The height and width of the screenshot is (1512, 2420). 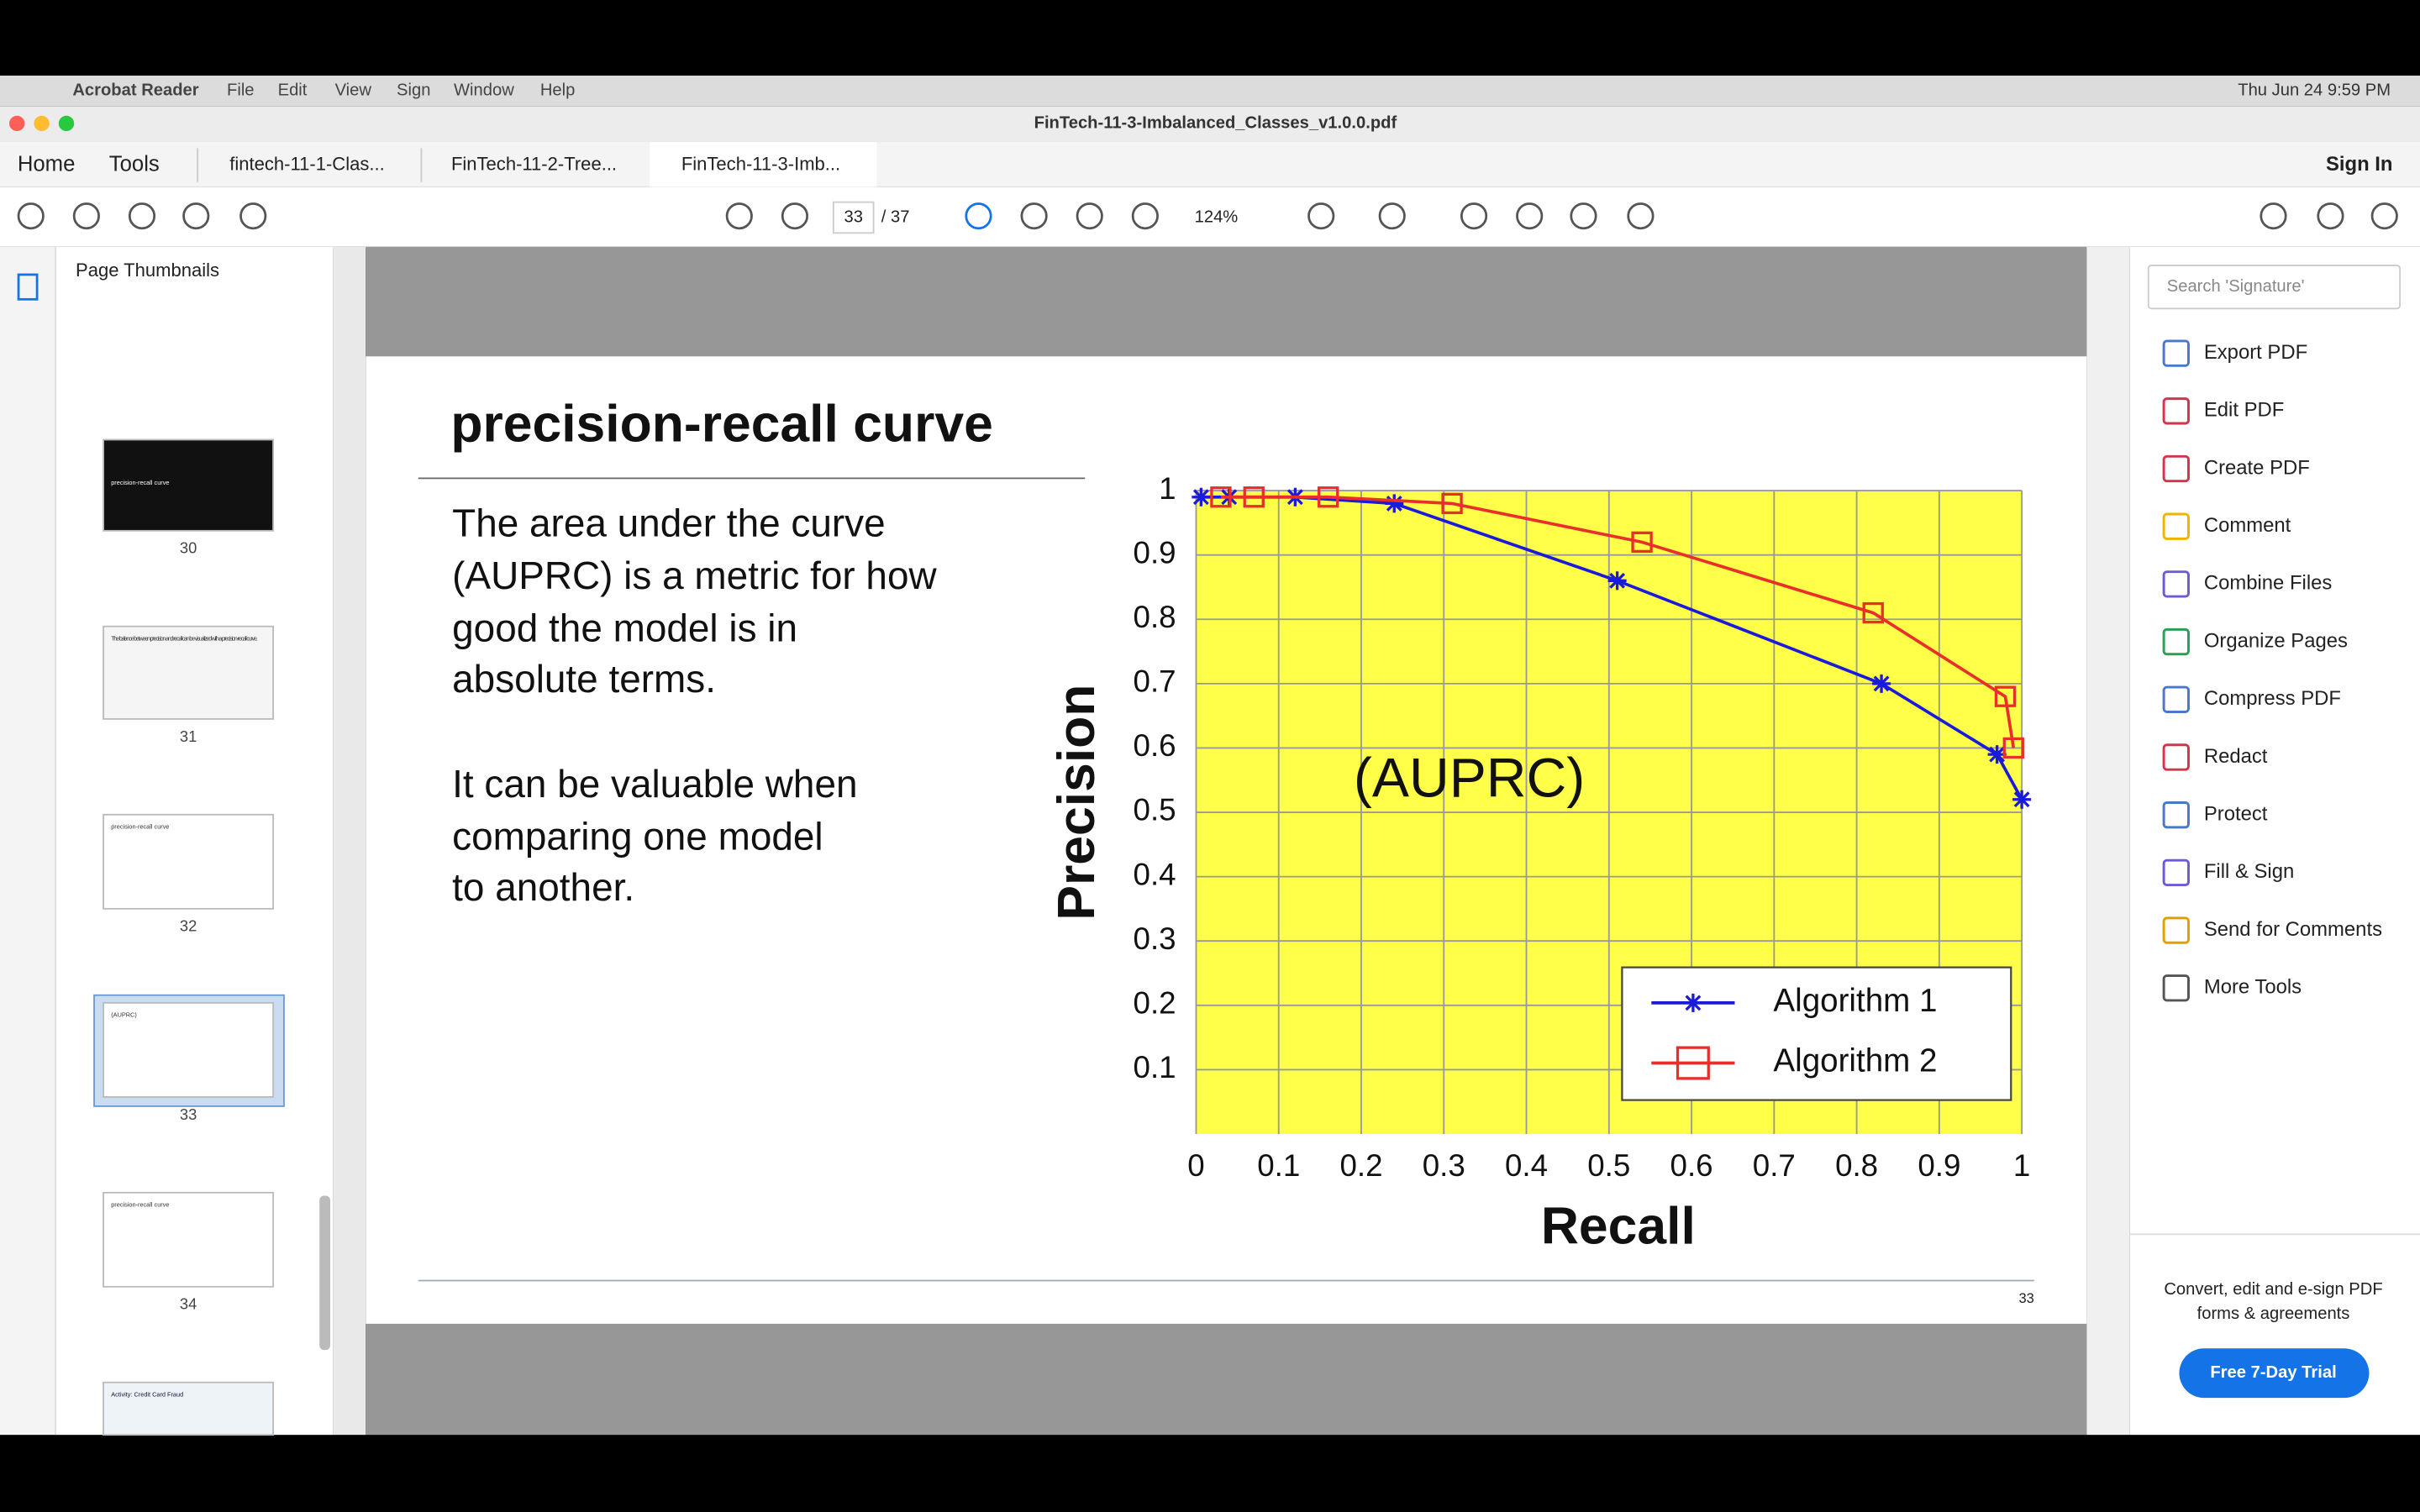 What do you see at coordinates (2268, 583) in the screenshot?
I see `tool-item: Combine Files` at bounding box center [2268, 583].